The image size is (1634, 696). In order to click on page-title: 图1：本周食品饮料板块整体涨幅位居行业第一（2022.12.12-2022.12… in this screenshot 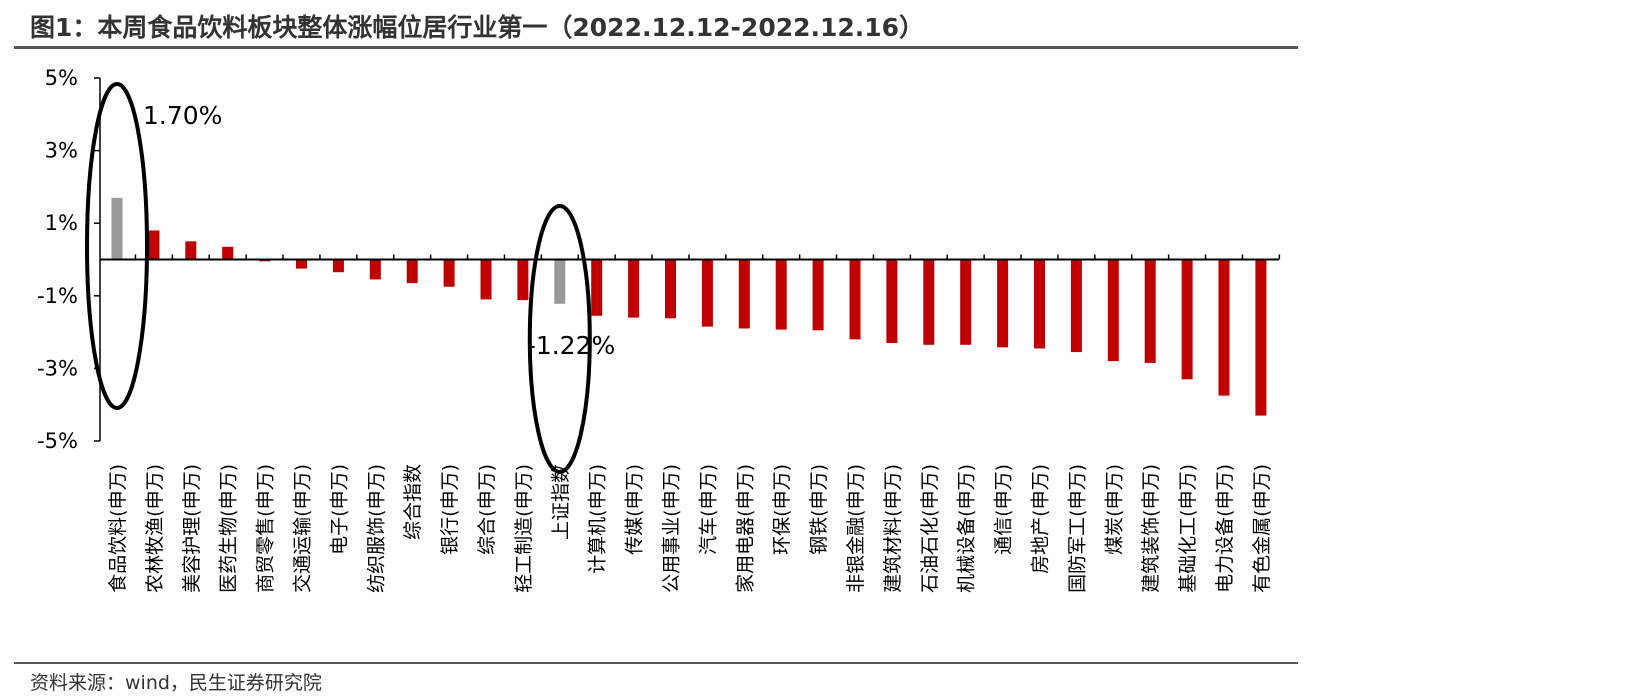, I will do `click(477, 27)`.